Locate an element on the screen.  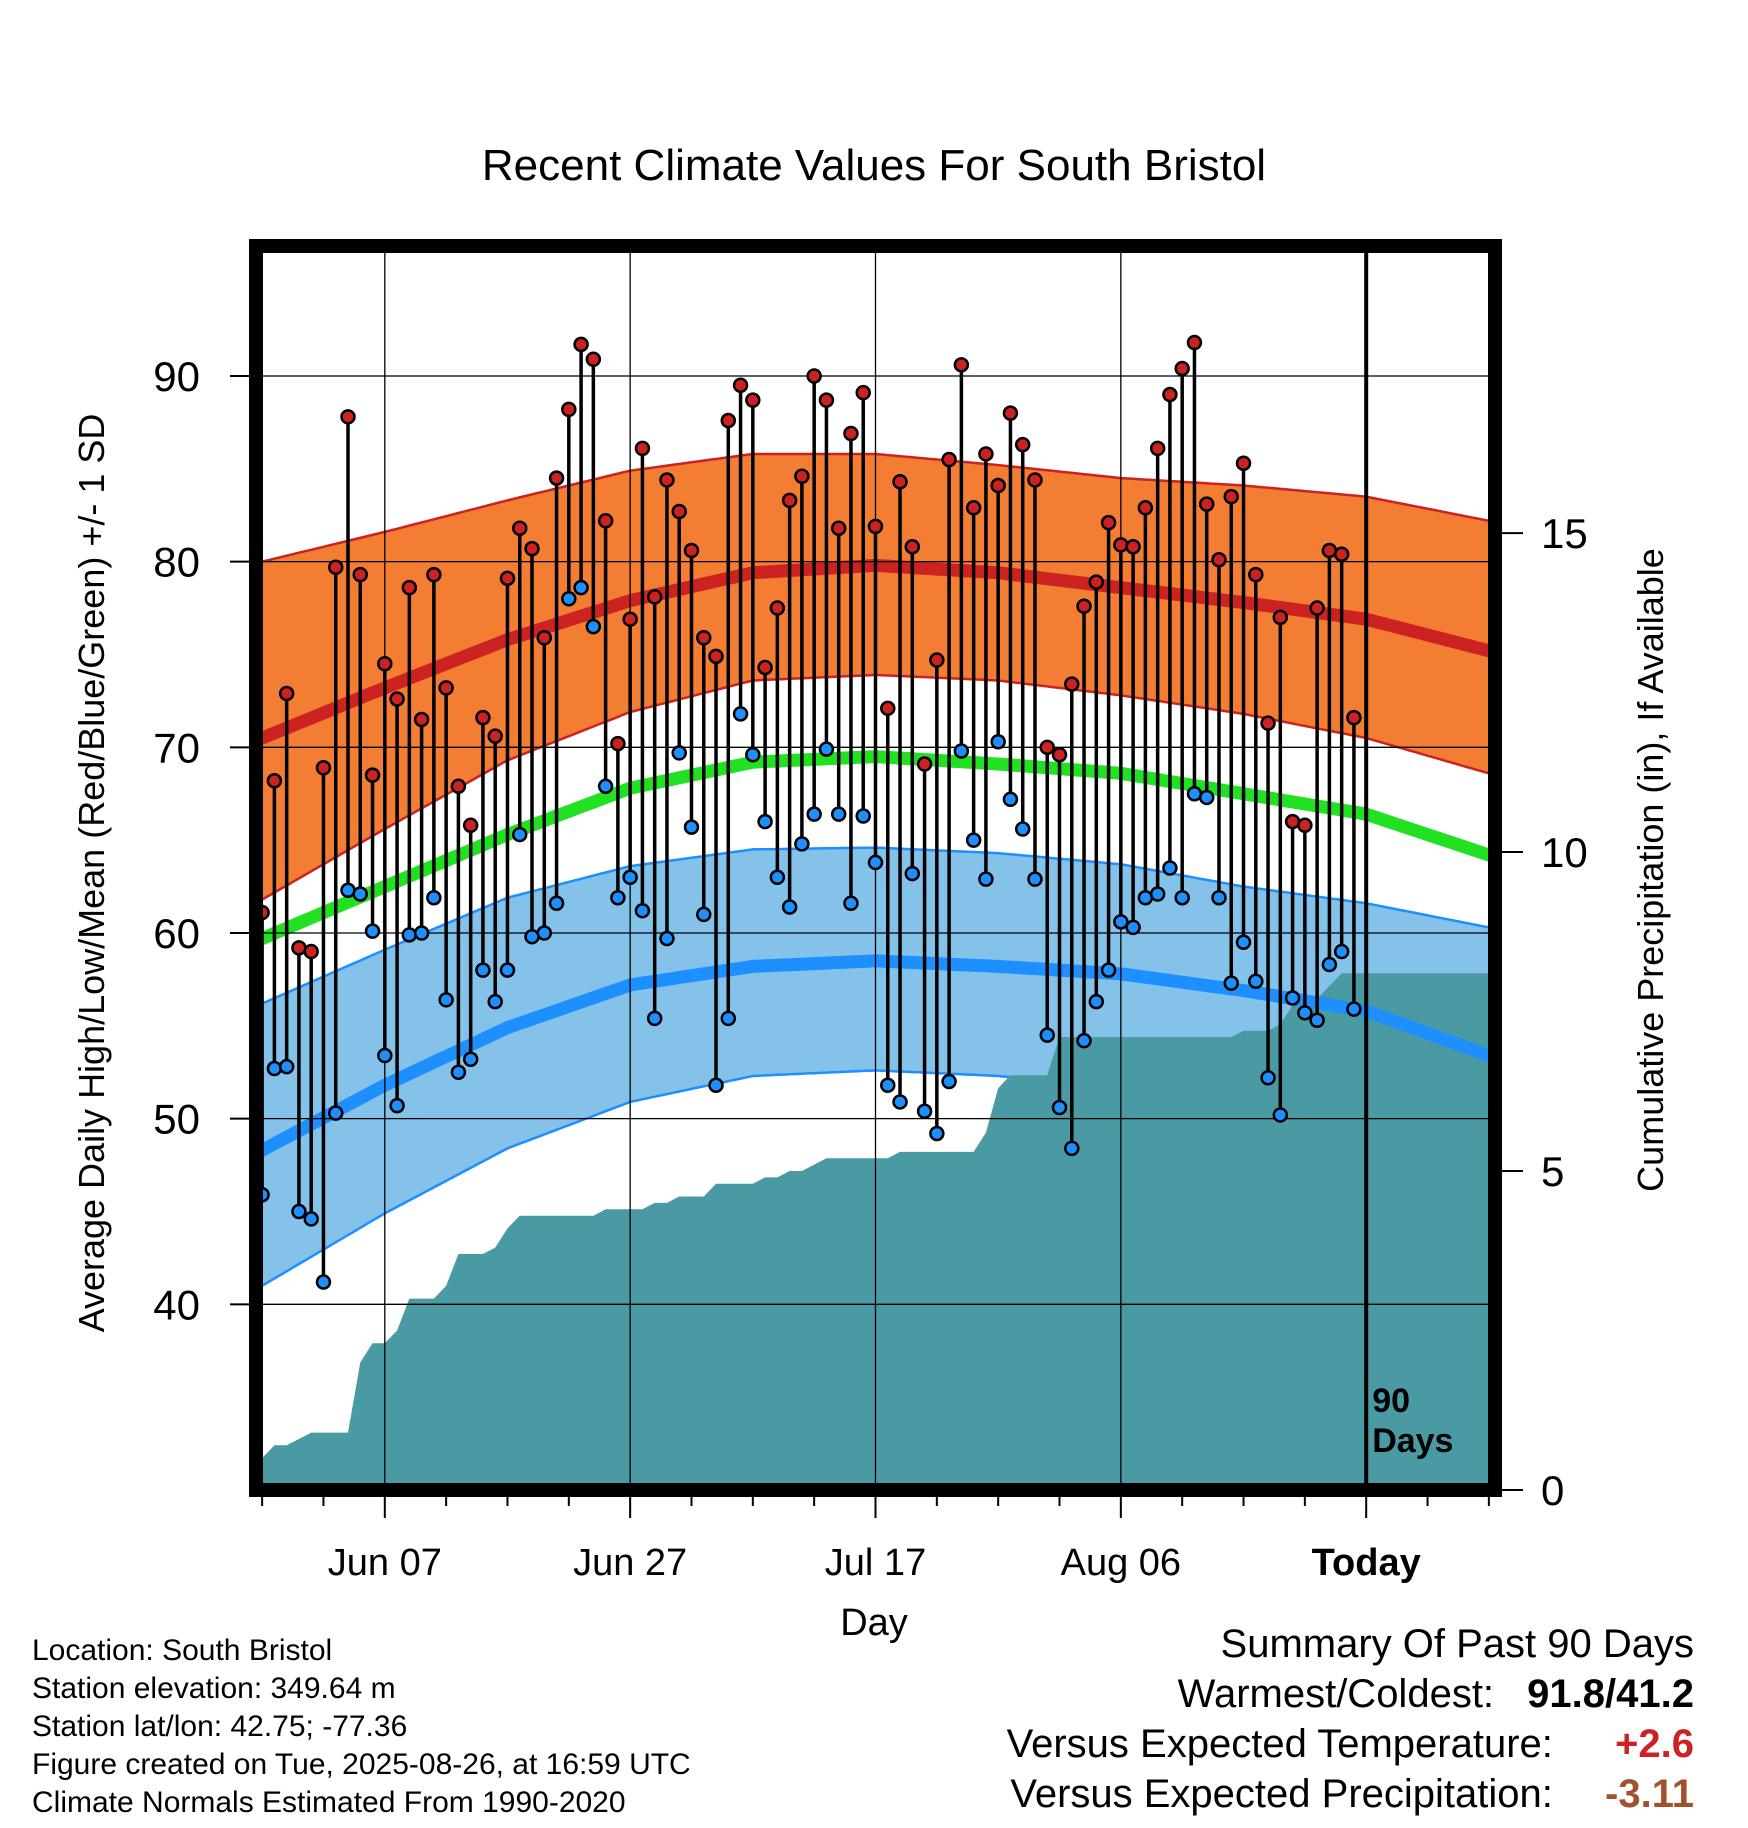
y-tick-label-40: 40 is located at coordinates (176, 1304).